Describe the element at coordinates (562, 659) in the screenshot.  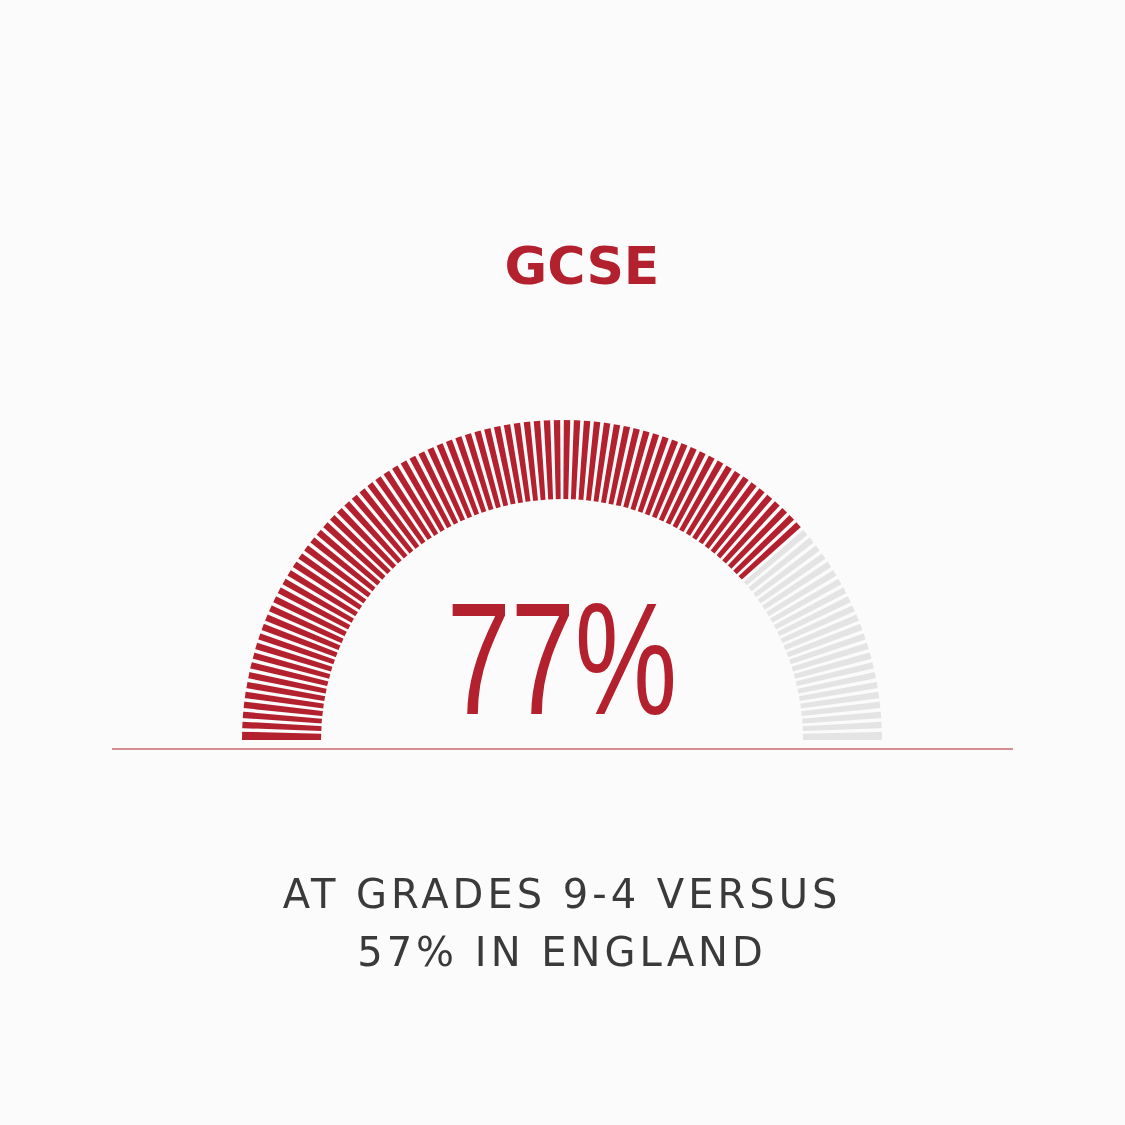
I see `data-label: 77%` at that location.